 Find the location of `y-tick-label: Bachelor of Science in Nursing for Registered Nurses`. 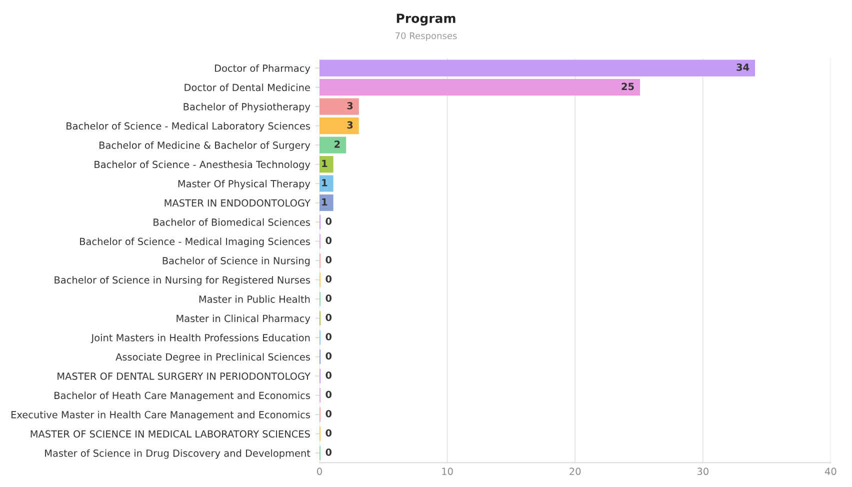

y-tick-label: Bachelor of Science in Nursing for Registered Nurses is located at coordinates (182, 281).